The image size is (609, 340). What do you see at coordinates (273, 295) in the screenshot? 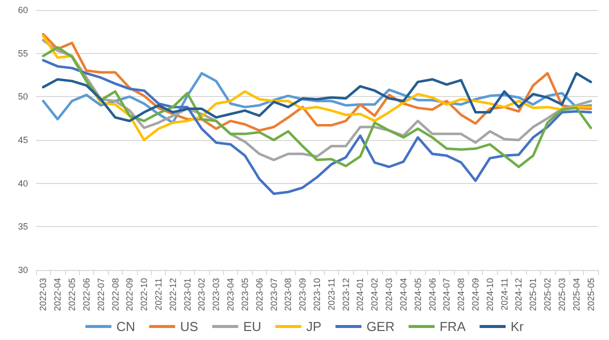
I see `x-tick-label: 2023-07` at bounding box center [273, 295].